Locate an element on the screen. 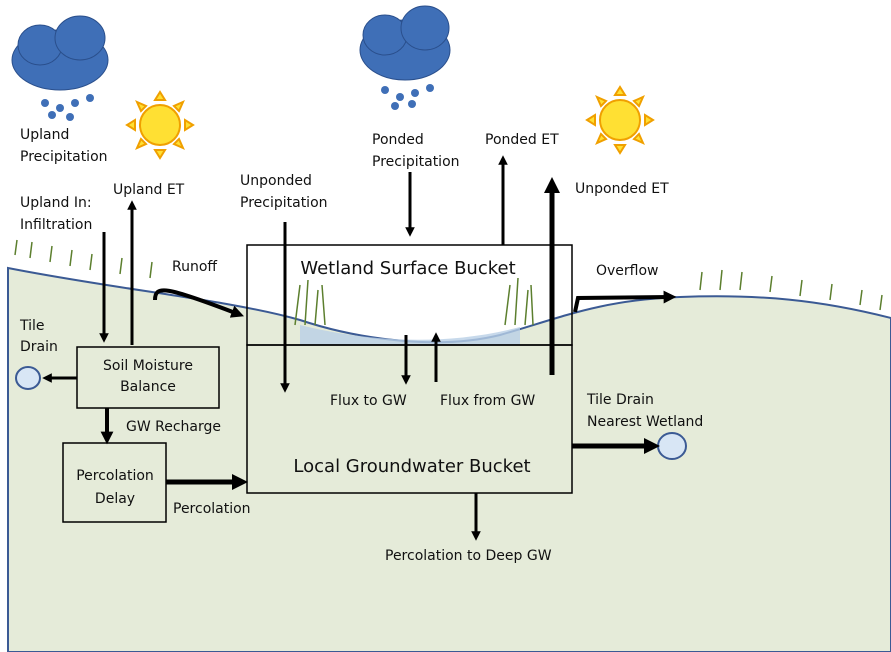 This screenshot has width=891, height=652. label: Runoff is located at coordinates (194, 267).